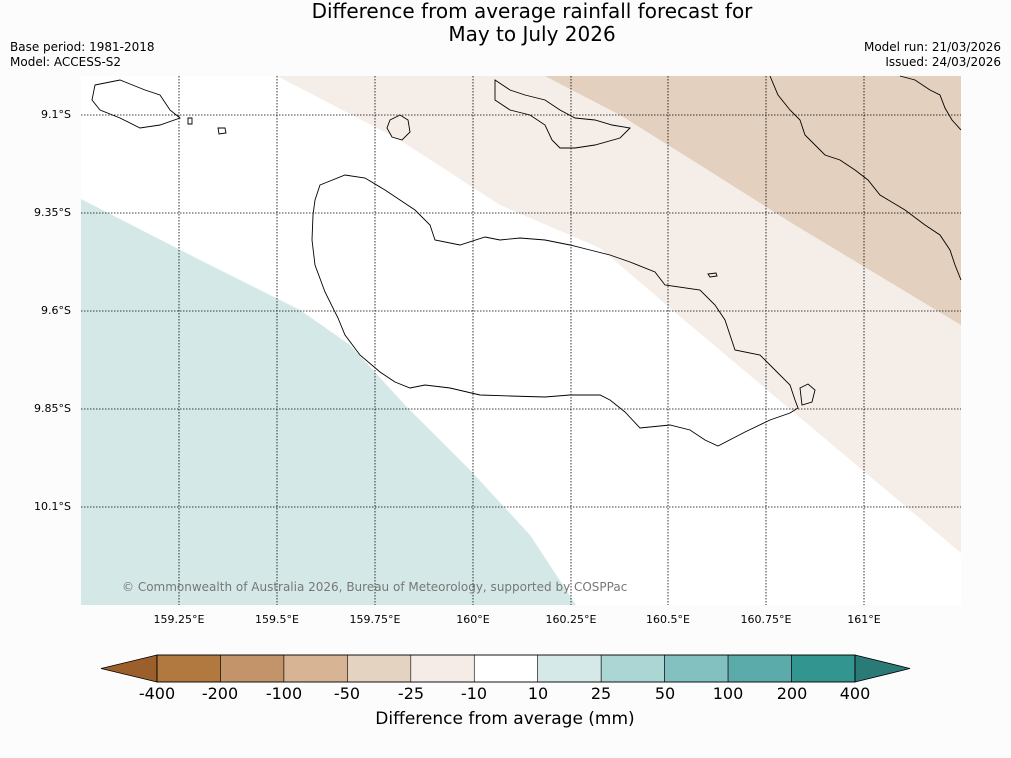  Describe the element at coordinates (538, 693) in the screenshot. I see `colorbar-label: 10` at that location.